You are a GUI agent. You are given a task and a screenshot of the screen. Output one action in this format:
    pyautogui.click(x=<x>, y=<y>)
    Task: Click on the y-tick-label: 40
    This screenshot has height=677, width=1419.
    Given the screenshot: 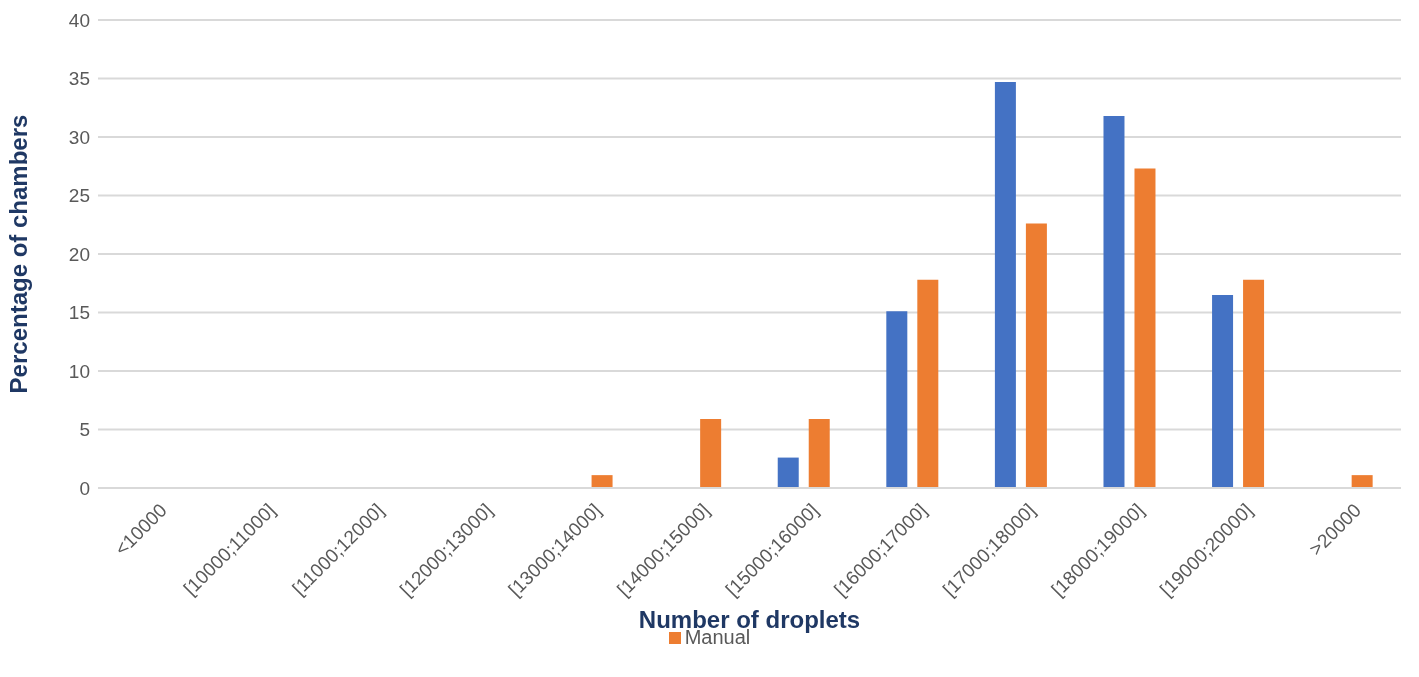 What is the action you would take?
    pyautogui.click(x=79, y=20)
    